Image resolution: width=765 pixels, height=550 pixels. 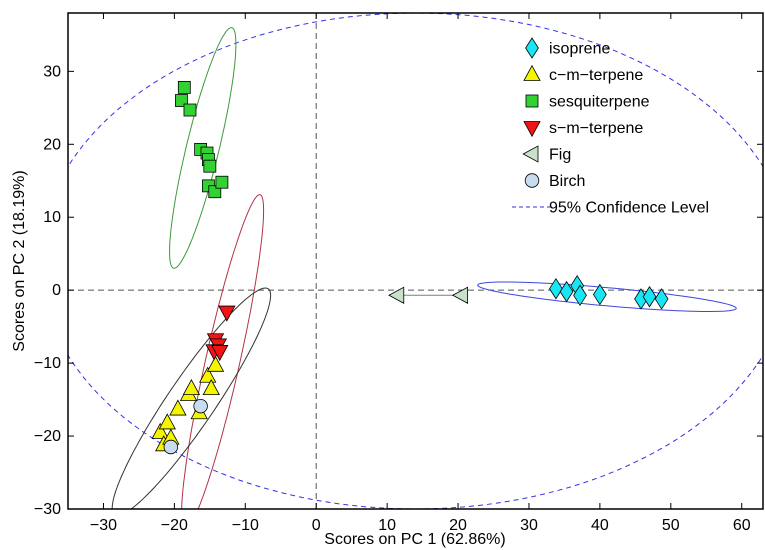 I want to click on x-tick-label: −30, so click(x=103, y=525).